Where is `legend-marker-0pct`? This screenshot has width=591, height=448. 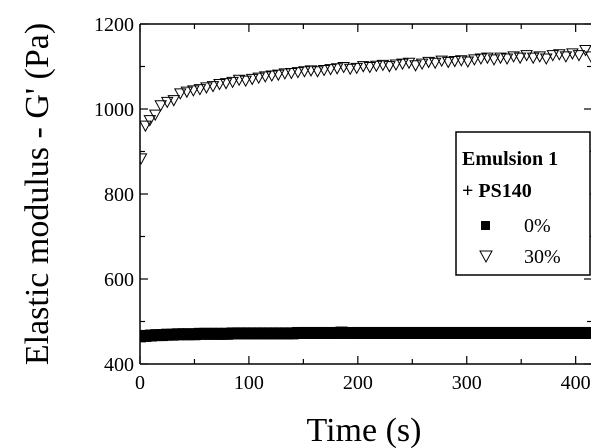
legend-marker-0pct is located at coordinates (485, 225).